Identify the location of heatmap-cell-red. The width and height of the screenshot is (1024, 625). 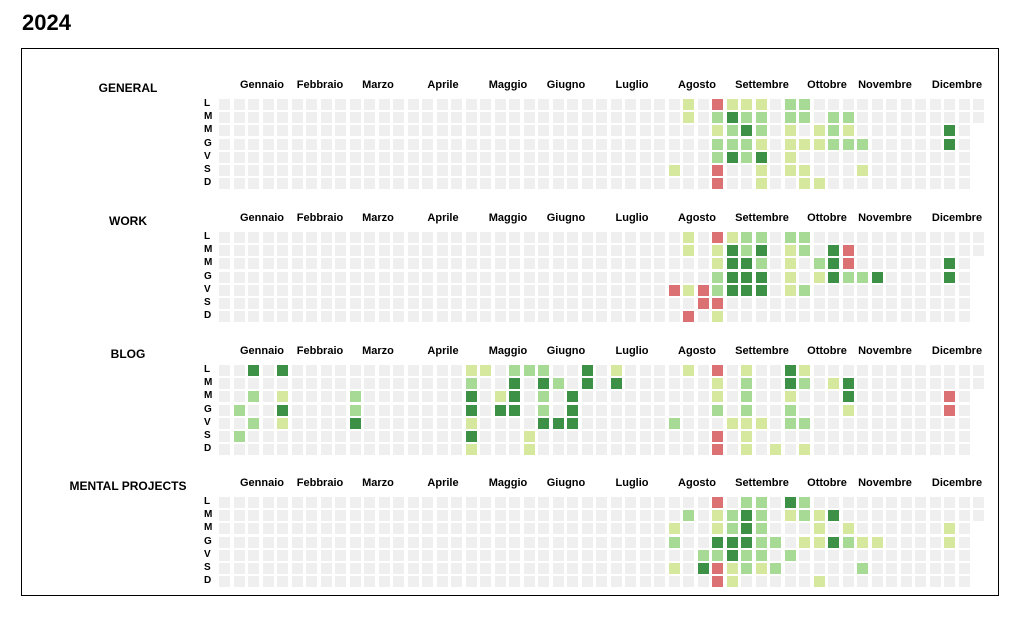
(717, 170).